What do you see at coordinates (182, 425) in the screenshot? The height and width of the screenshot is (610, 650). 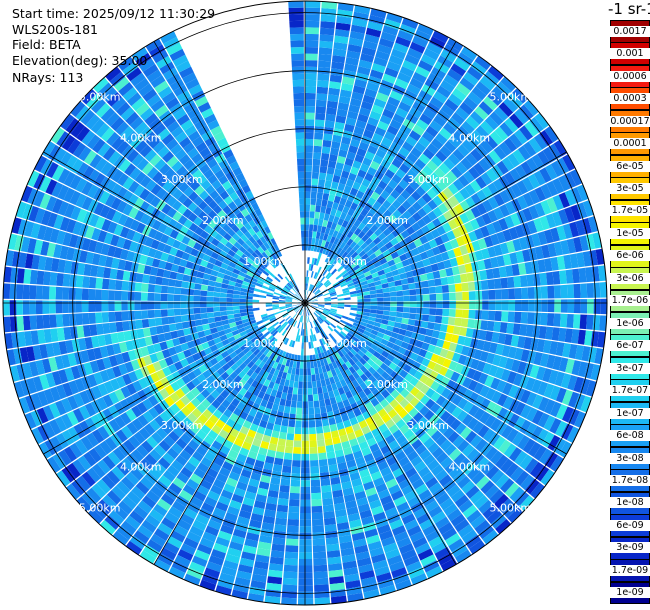 I see `range-ring-label: 3.00km` at bounding box center [182, 425].